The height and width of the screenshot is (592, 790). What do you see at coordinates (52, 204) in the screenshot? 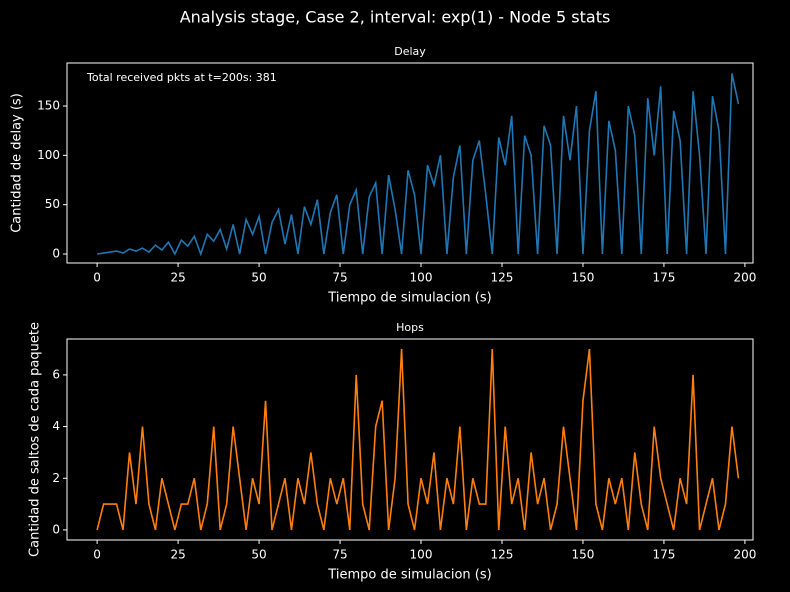
I see `y-tick-label: 50` at bounding box center [52, 204].